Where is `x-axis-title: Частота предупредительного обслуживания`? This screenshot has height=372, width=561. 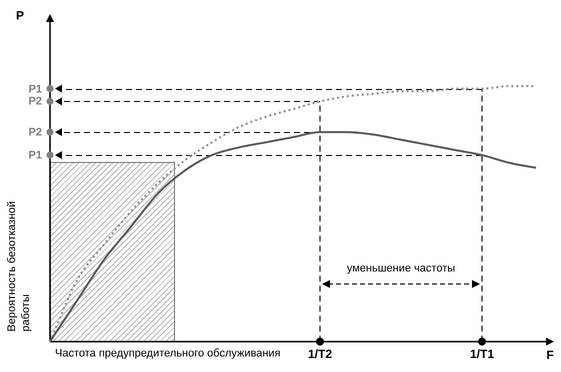
x-axis-title: Частота предупредительного обслуживания is located at coordinates (168, 354).